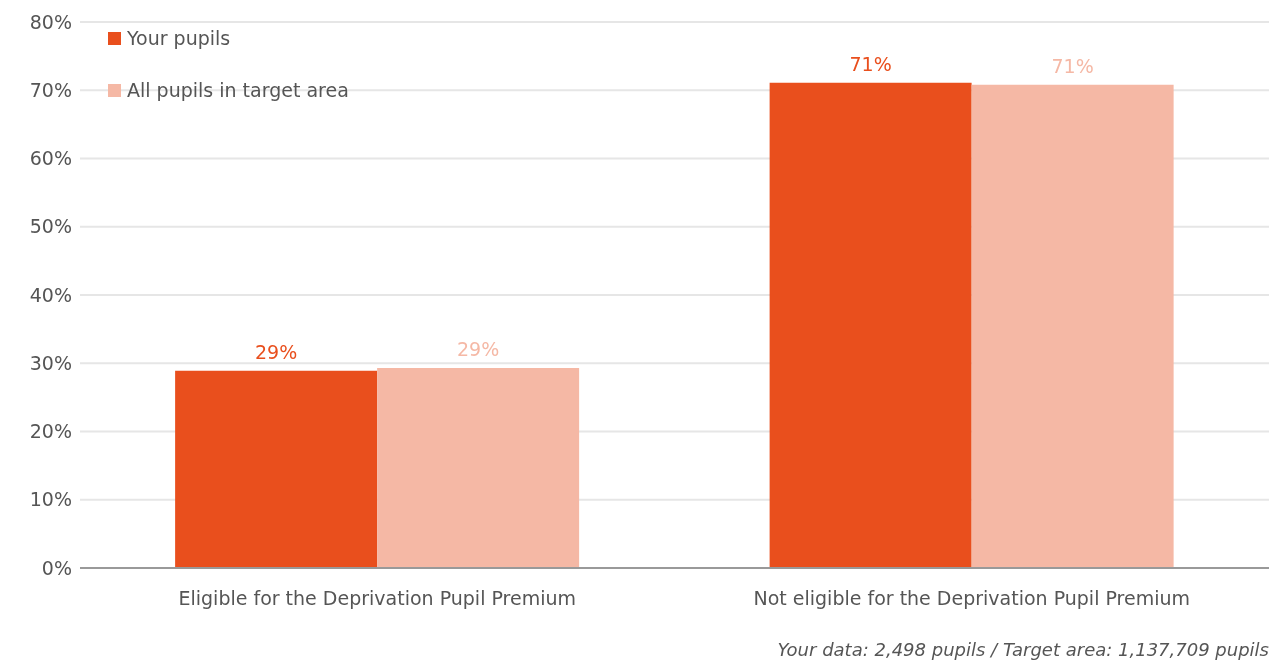  What do you see at coordinates (50, 158) in the screenshot?
I see `y-tick-label: 60%` at bounding box center [50, 158].